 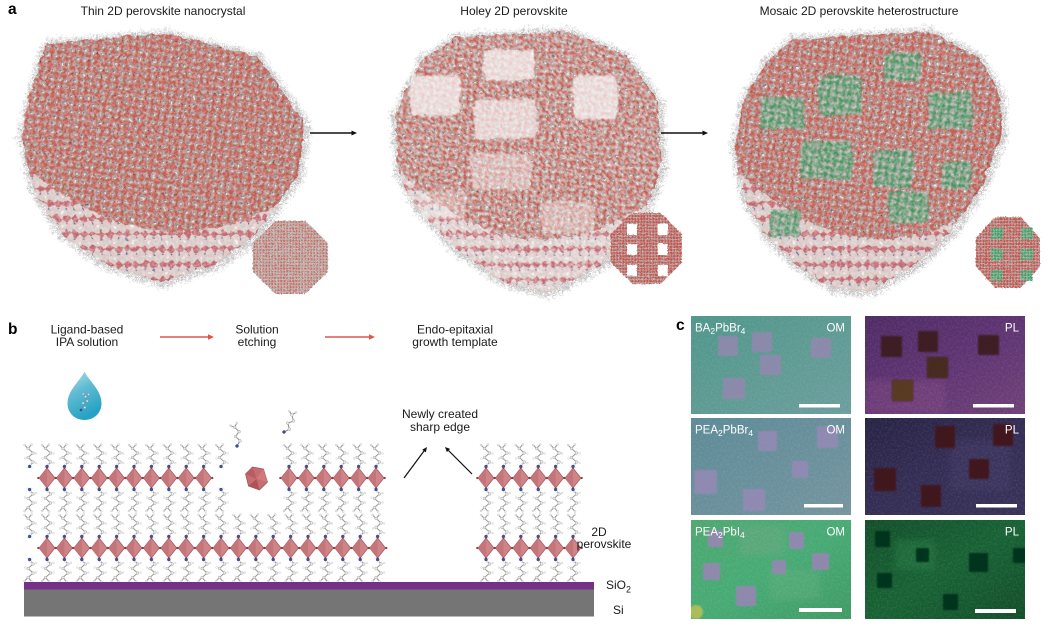 I want to click on svg-text: Holey 2D perovskite, so click(x=514, y=11).